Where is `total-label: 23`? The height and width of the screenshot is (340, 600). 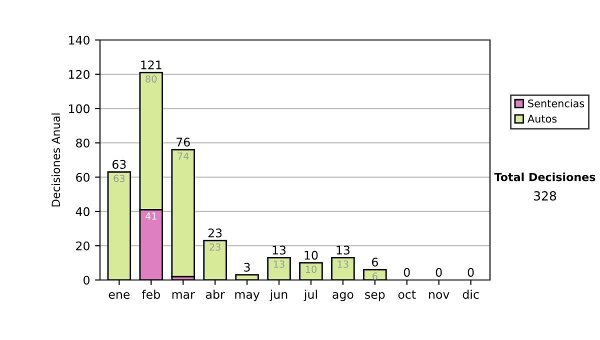
total-label: 23 is located at coordinates (215, 233).